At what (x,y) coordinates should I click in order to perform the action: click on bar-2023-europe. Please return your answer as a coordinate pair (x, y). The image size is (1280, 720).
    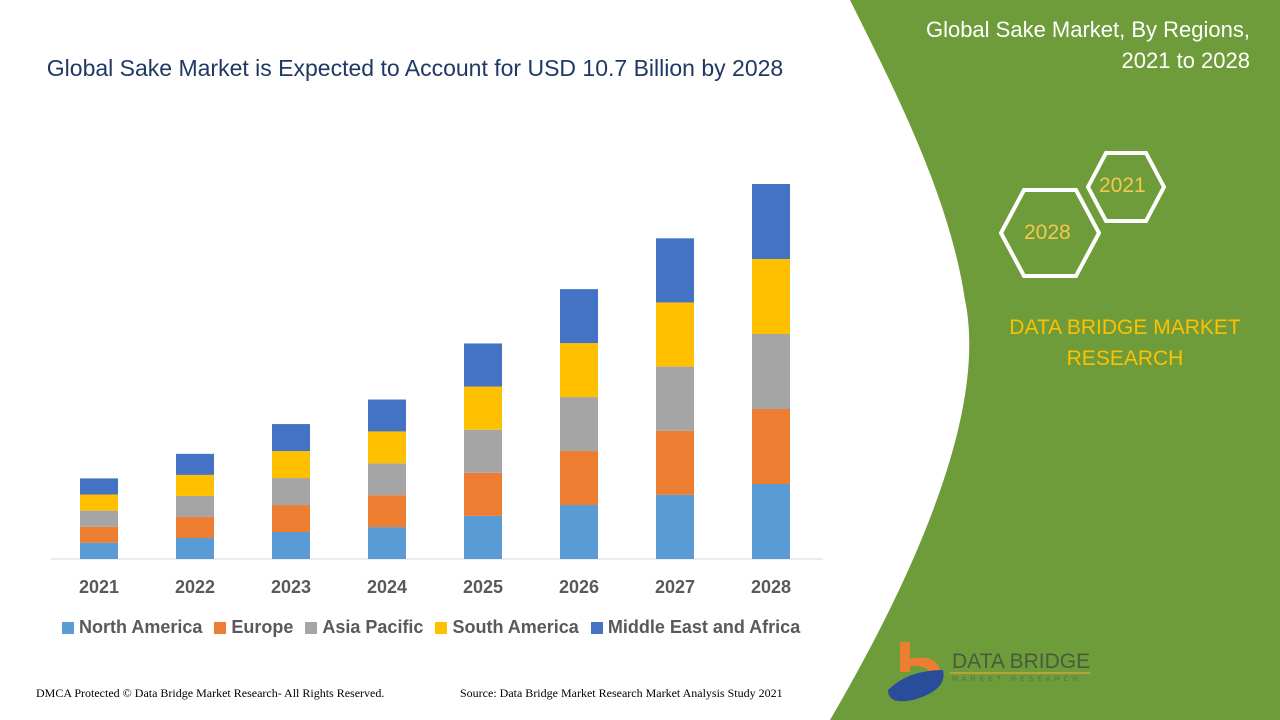
    Looking at the image, I should click on (291, 519).